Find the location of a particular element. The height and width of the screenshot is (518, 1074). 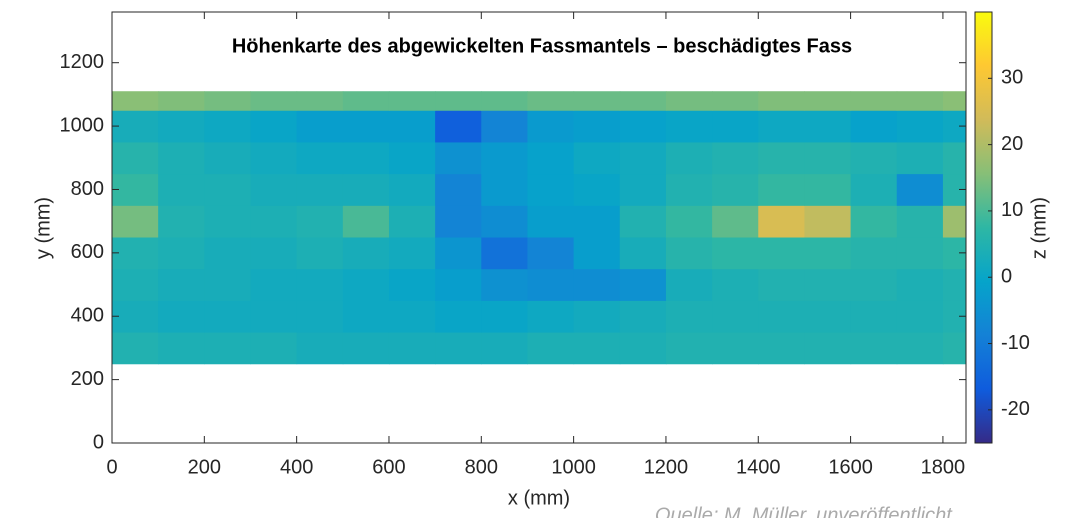

y-tick-label: 800 is located at coordinates (87, 189).